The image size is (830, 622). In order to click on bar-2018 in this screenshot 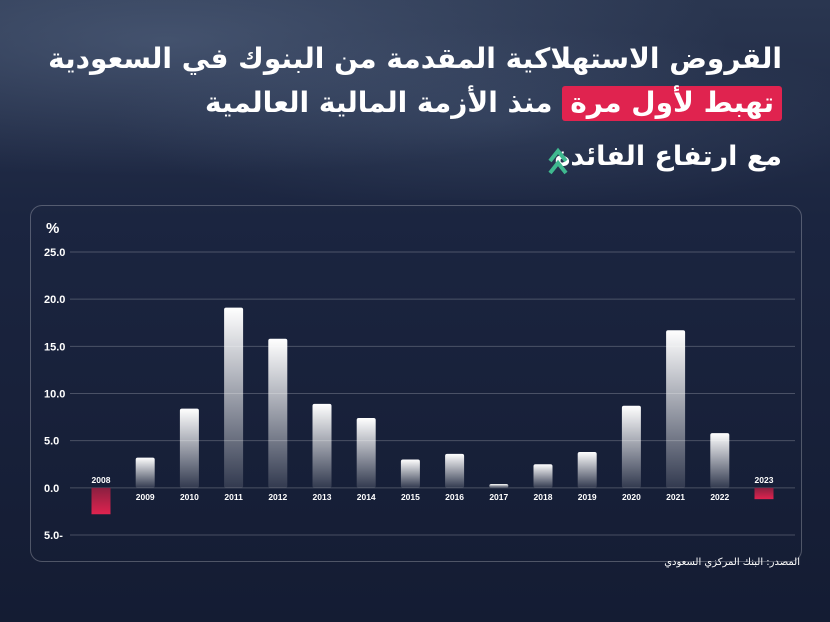, I will do `click(543, 476)`.